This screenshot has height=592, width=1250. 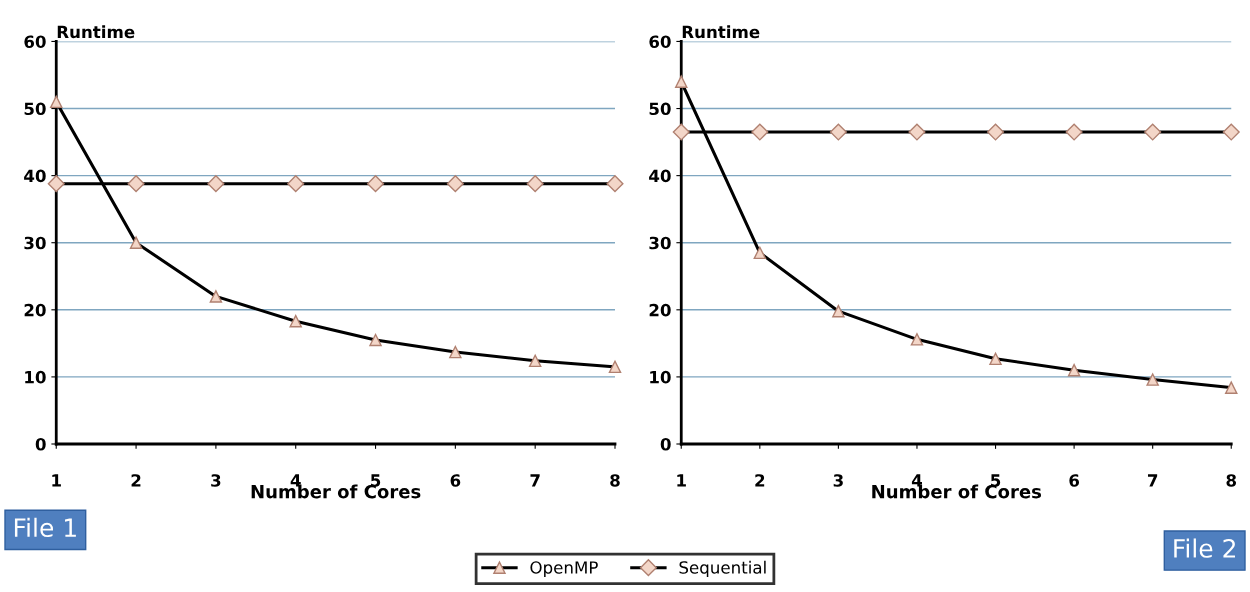 I want to click on text: File 2, so click(x=1204, y=548).